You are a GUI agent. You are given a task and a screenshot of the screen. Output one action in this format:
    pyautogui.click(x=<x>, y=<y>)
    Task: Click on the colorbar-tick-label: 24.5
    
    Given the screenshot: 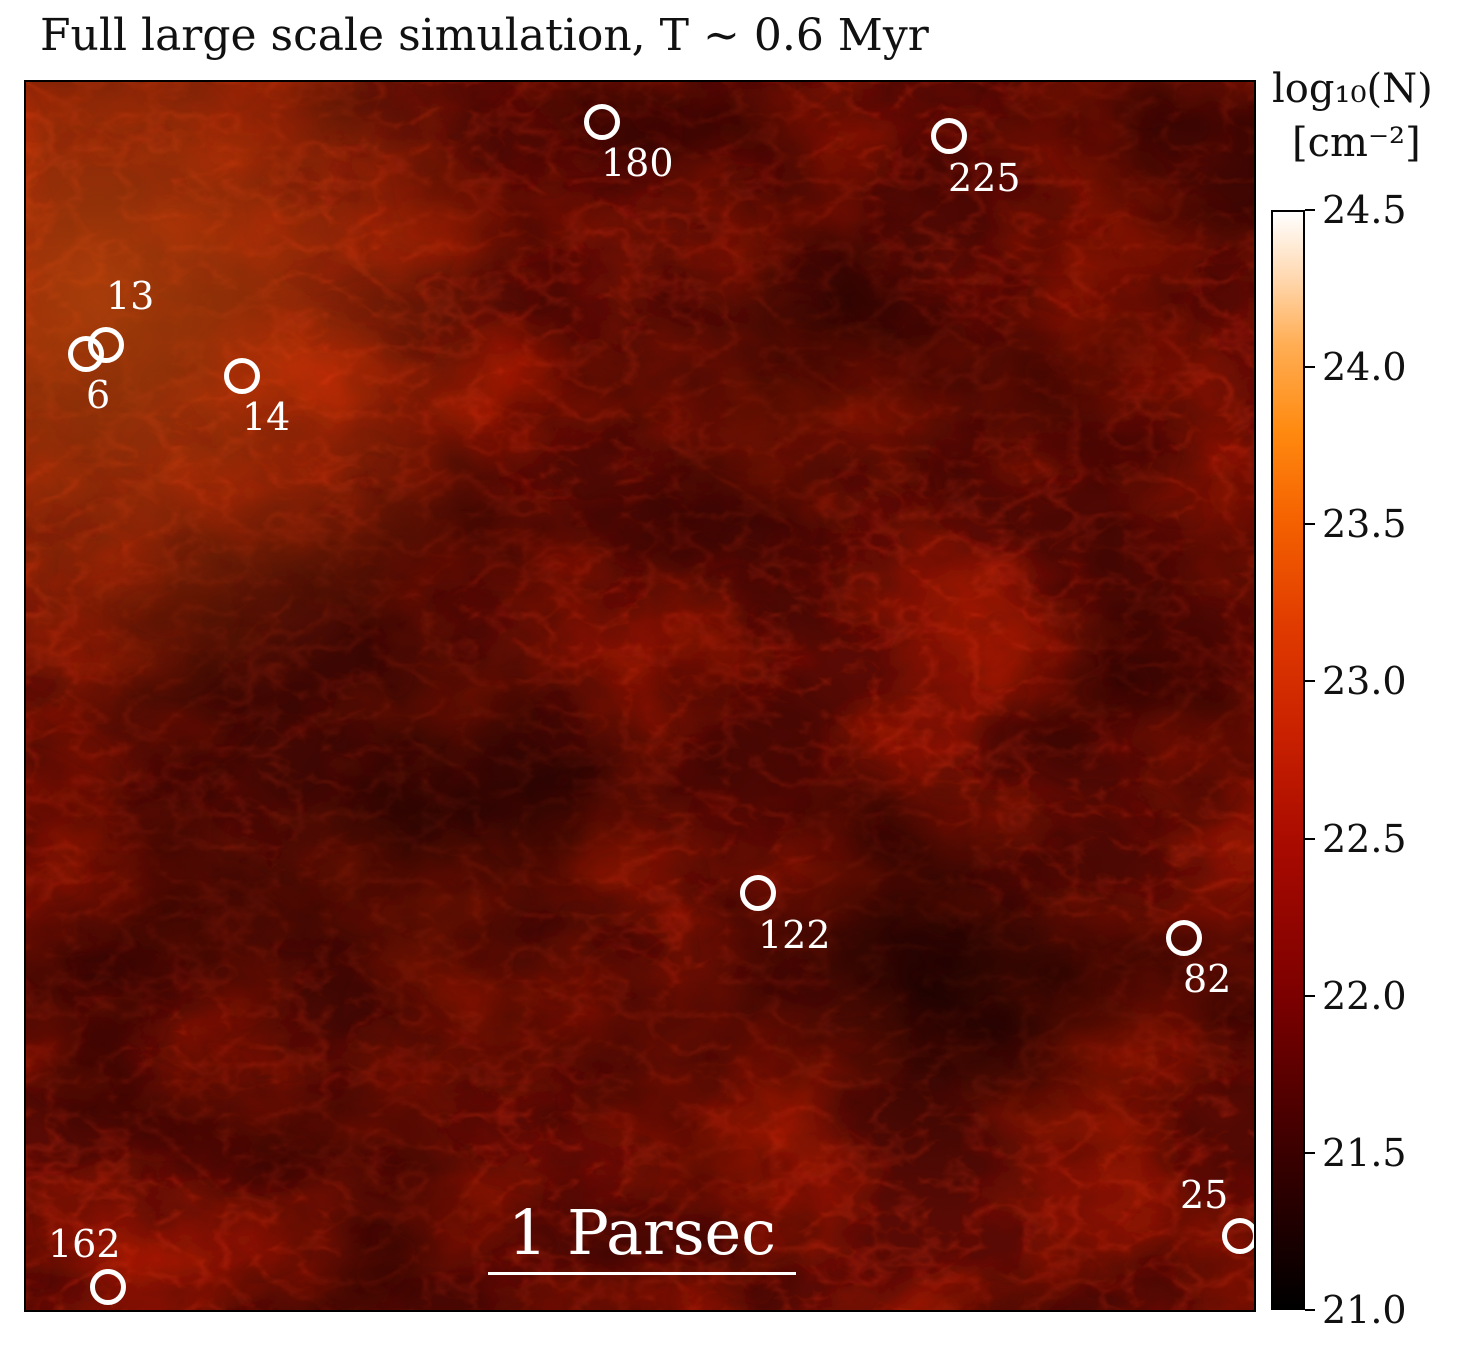 What is the action you would take?
    pyautogui.click(x=1364, y=210)
    